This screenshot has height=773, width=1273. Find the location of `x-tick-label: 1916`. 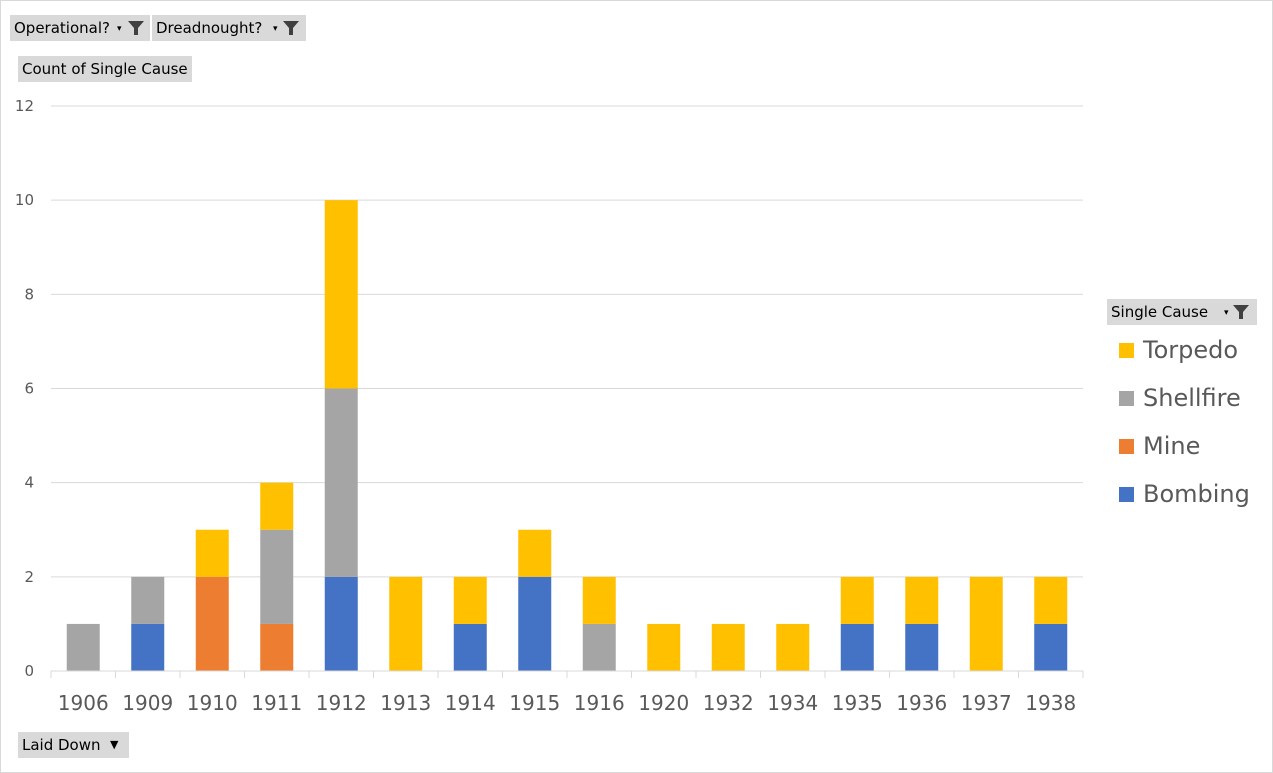

x-tick-label: 1916 is located at coordinates (599, 703).